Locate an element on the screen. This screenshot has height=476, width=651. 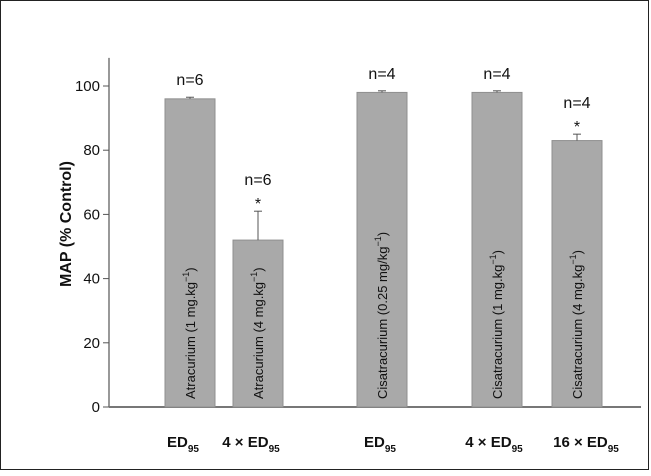
bar-inner-label: Cisatracurium (4 mg.kg−1) is located at coordinates (576, 324).